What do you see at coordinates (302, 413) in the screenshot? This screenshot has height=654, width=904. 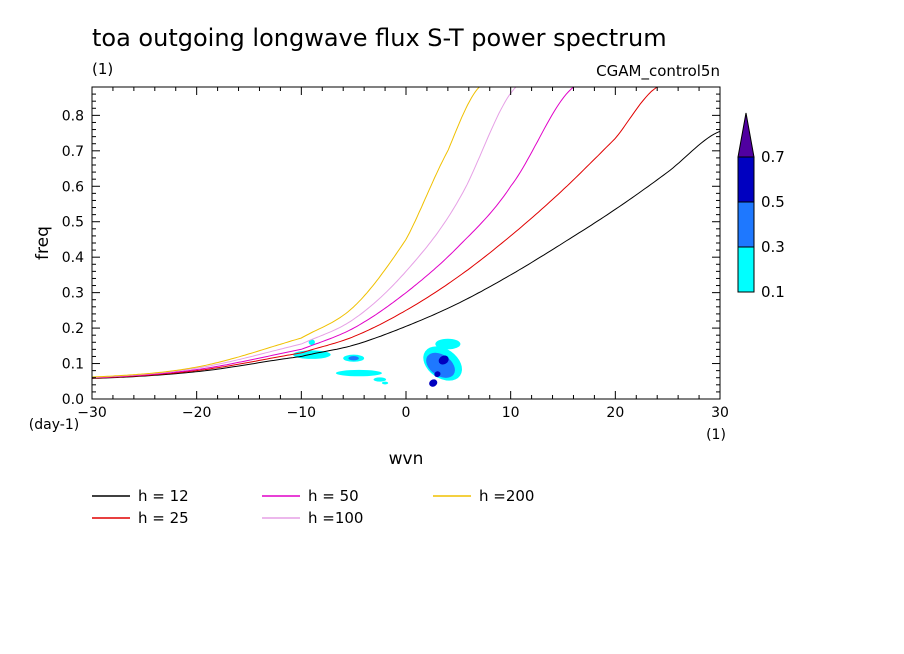 I see `x-tick-label: −10` at bounding box center [302, 413].